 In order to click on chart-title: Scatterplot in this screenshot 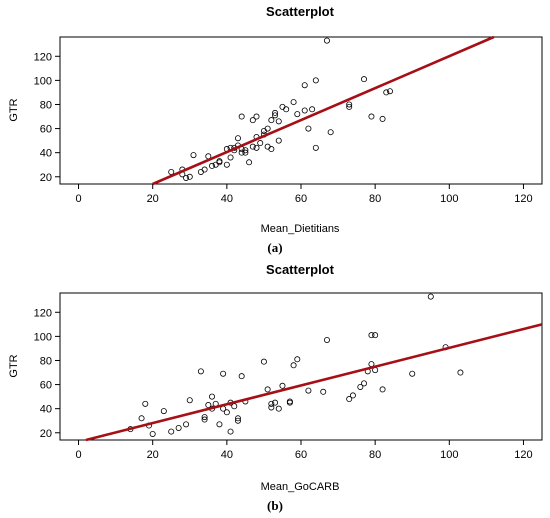, I will do `click(300, 11)`.